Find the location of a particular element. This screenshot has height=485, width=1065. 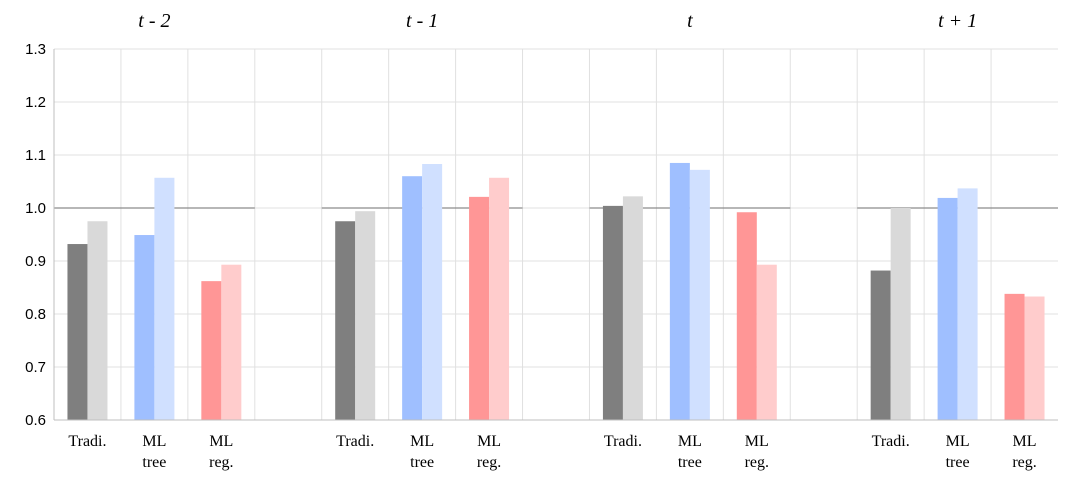

y-tick-label: 1.2 is located at coordinates (35, 102).